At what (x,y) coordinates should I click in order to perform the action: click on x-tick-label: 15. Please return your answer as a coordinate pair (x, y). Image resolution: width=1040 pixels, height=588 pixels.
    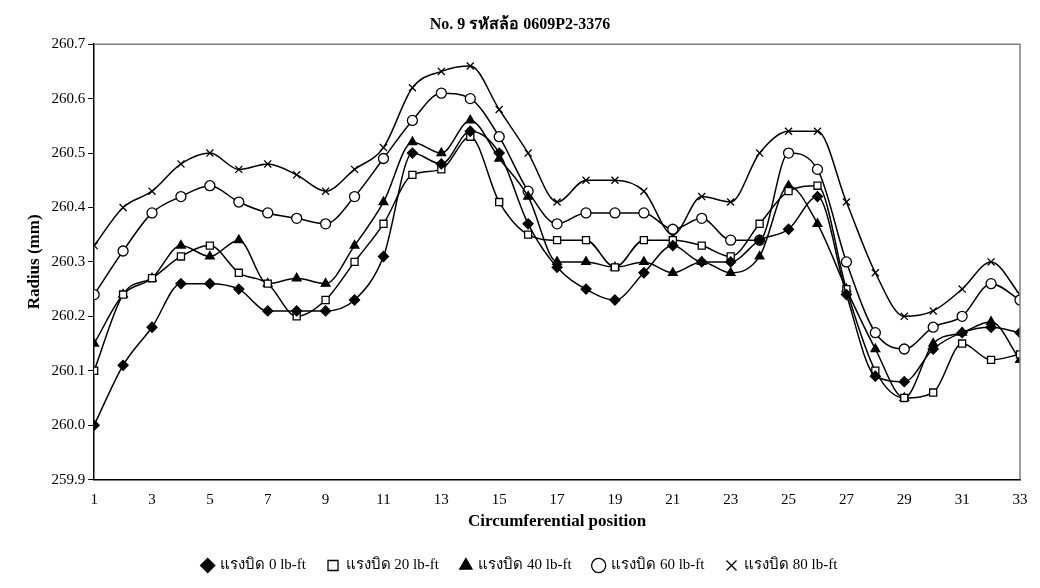
    Looking at the image, I should click on (499, 498).